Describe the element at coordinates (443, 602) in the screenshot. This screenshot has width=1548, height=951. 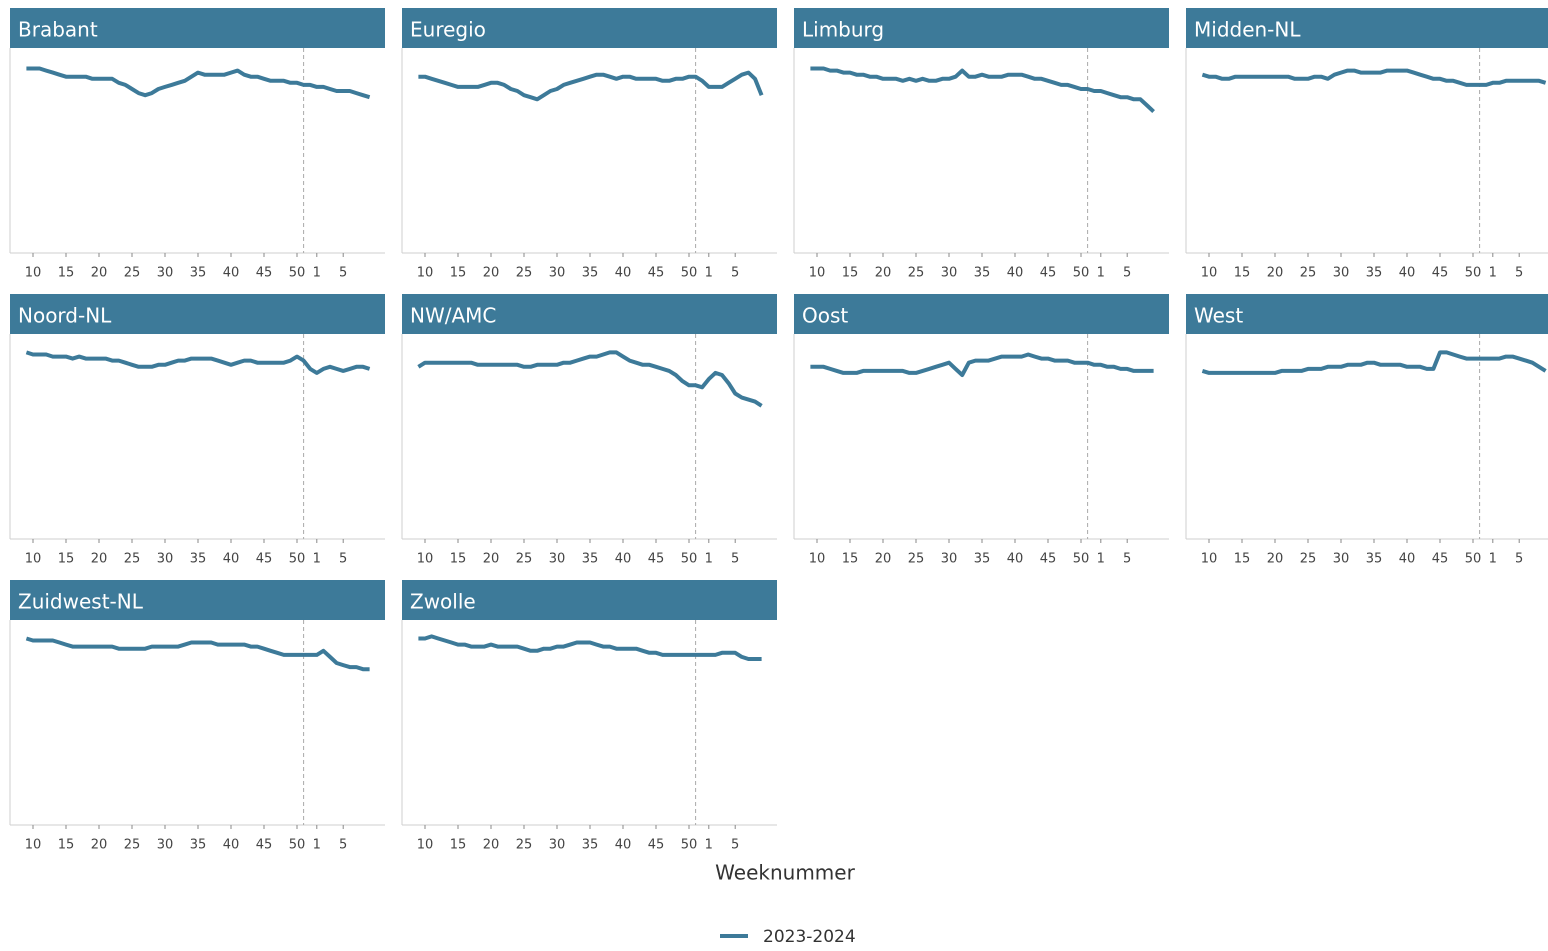
I see `panel-title: Zwolle` at that location.